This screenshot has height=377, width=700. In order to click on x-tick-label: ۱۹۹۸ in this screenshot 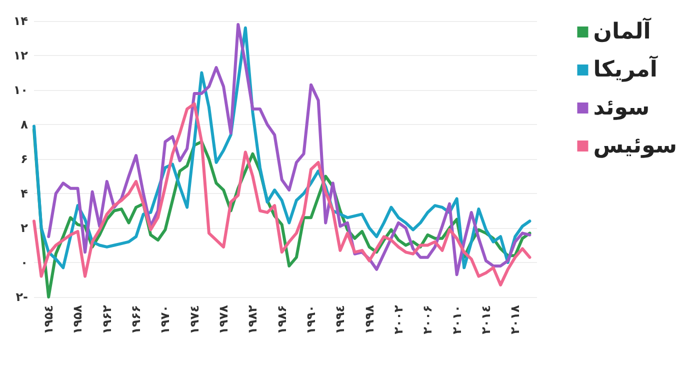, I will do `click(369, 319)`.